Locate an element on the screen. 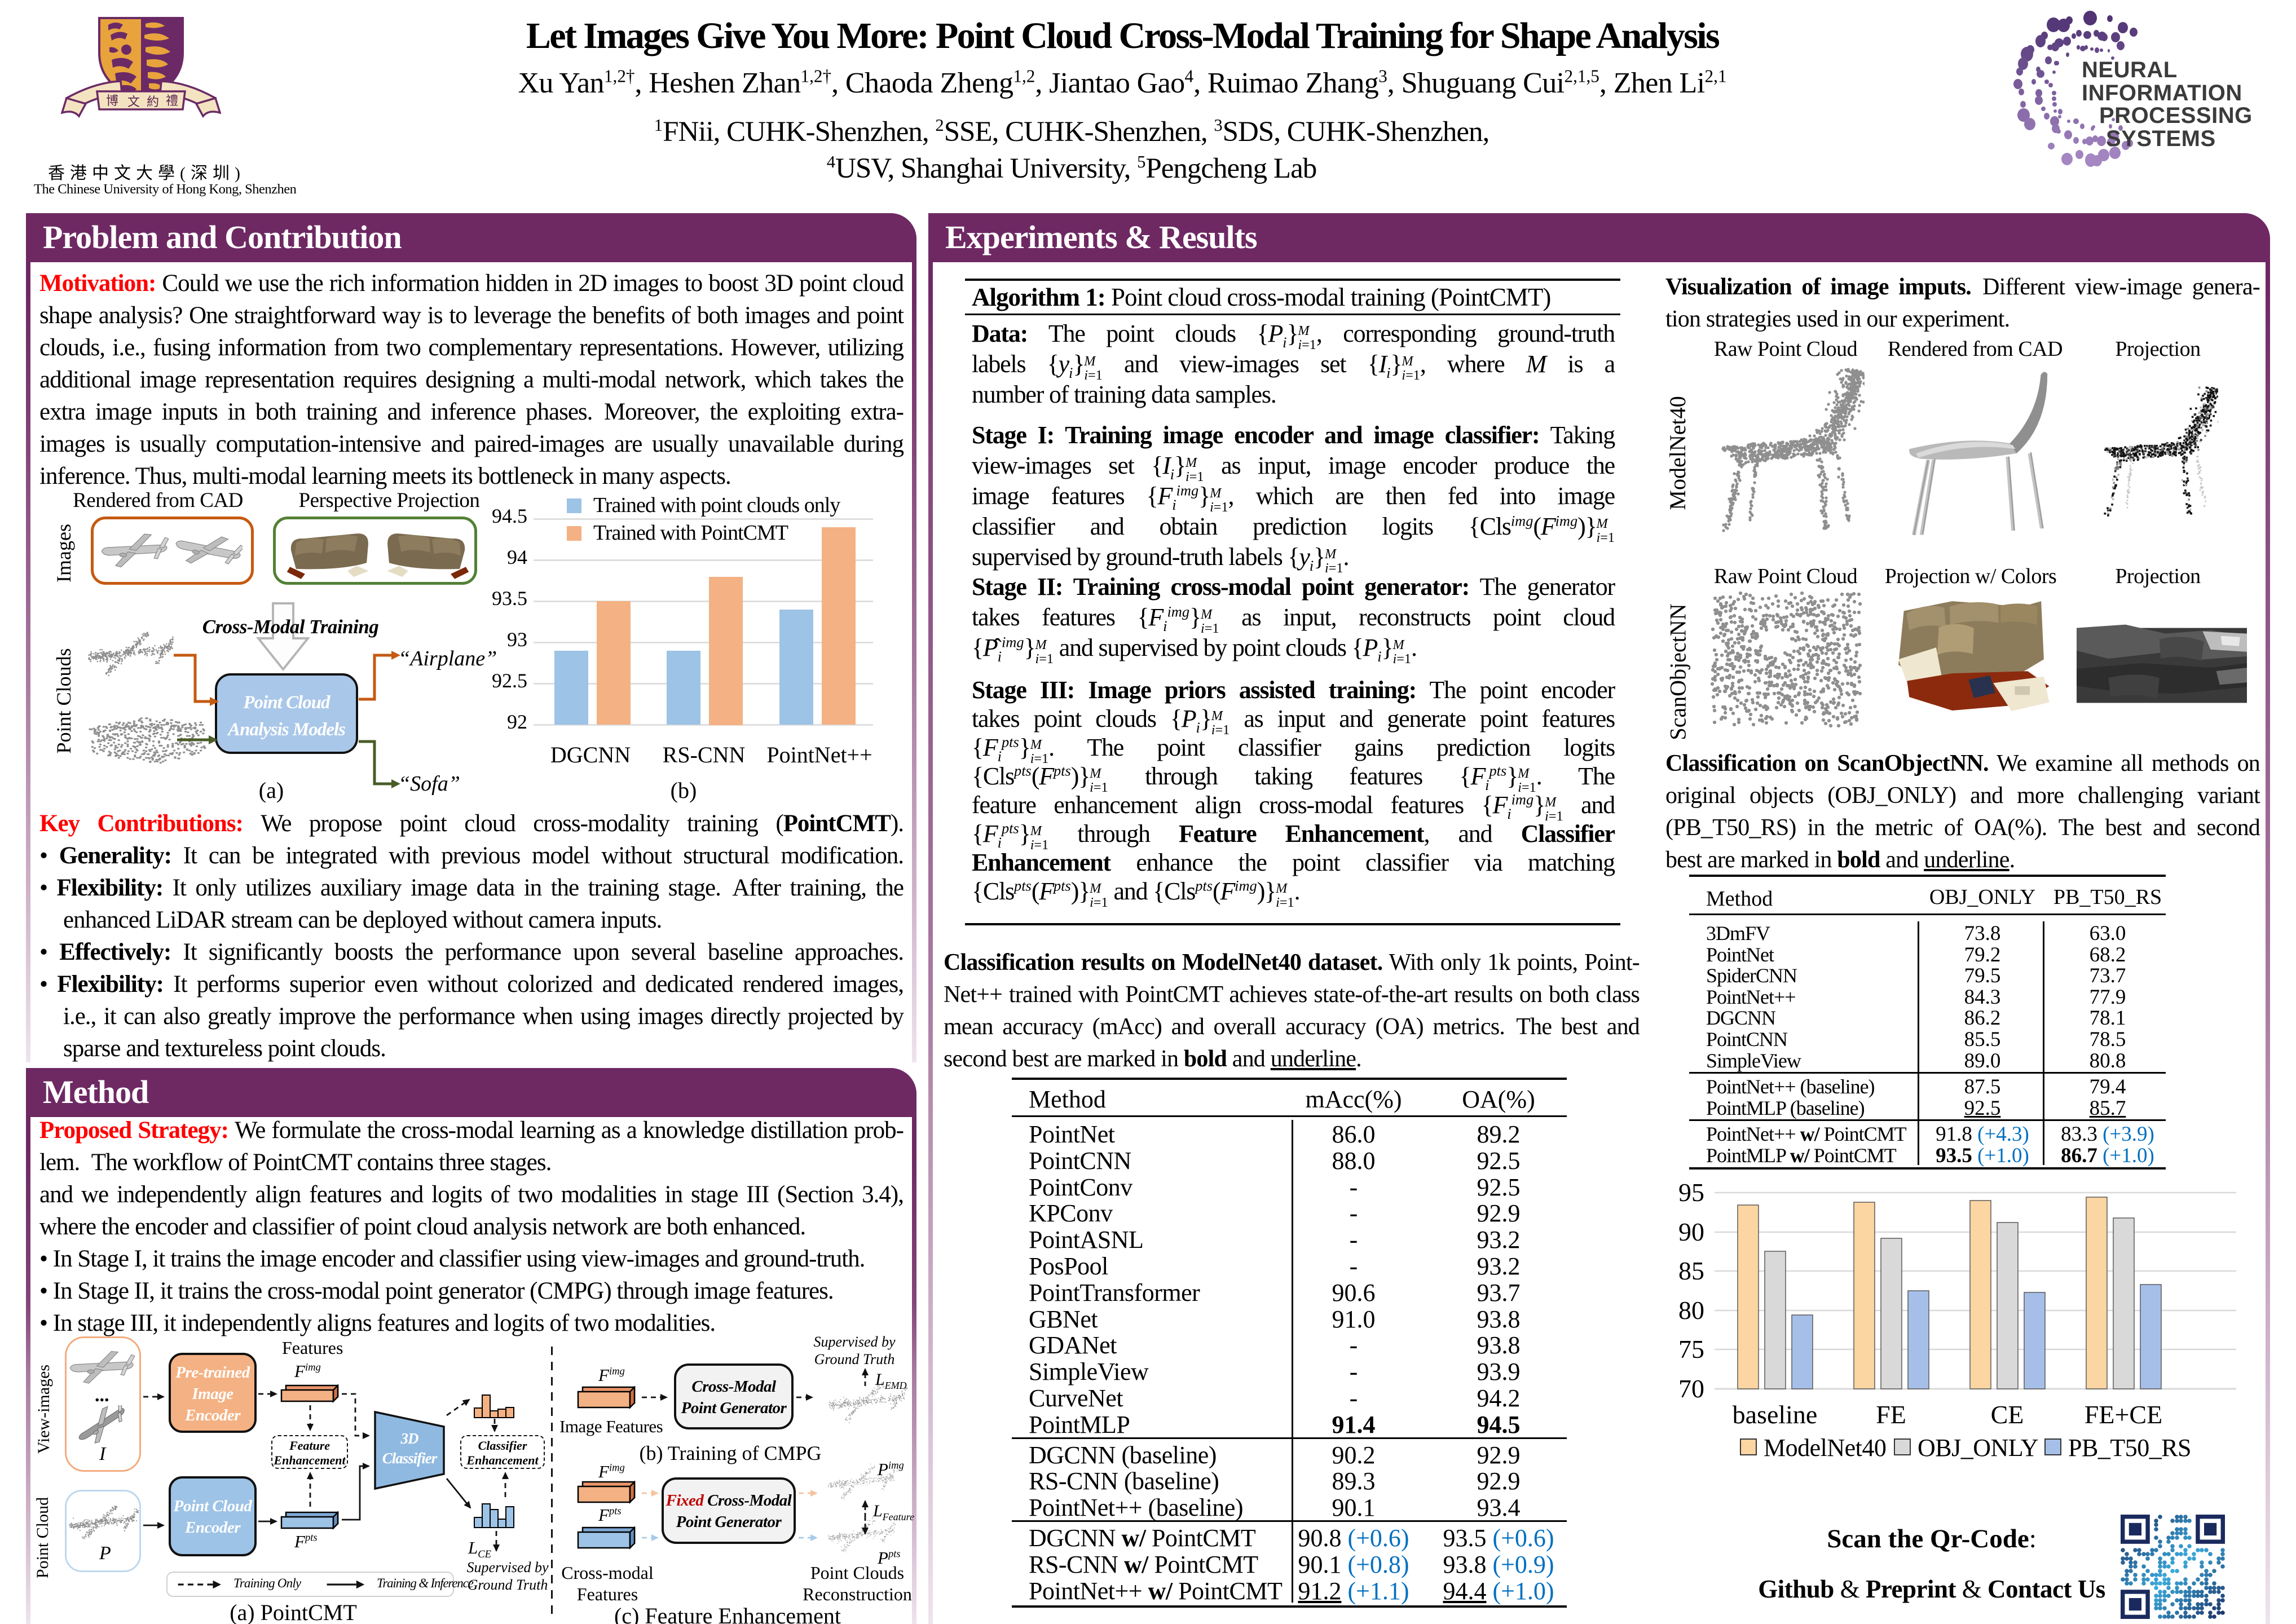  svg-text: 禮 is located at coordinates (172, 101).